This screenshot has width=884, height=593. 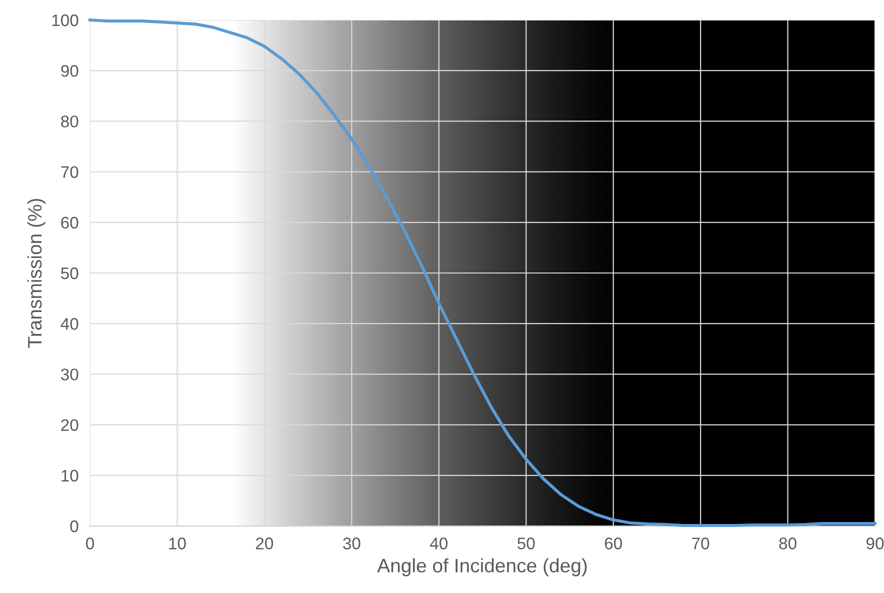 What do you see at coordinates (701, 544) in the screenshot?
I see `x-tick-label: 70` at bounding box center [701, 544].